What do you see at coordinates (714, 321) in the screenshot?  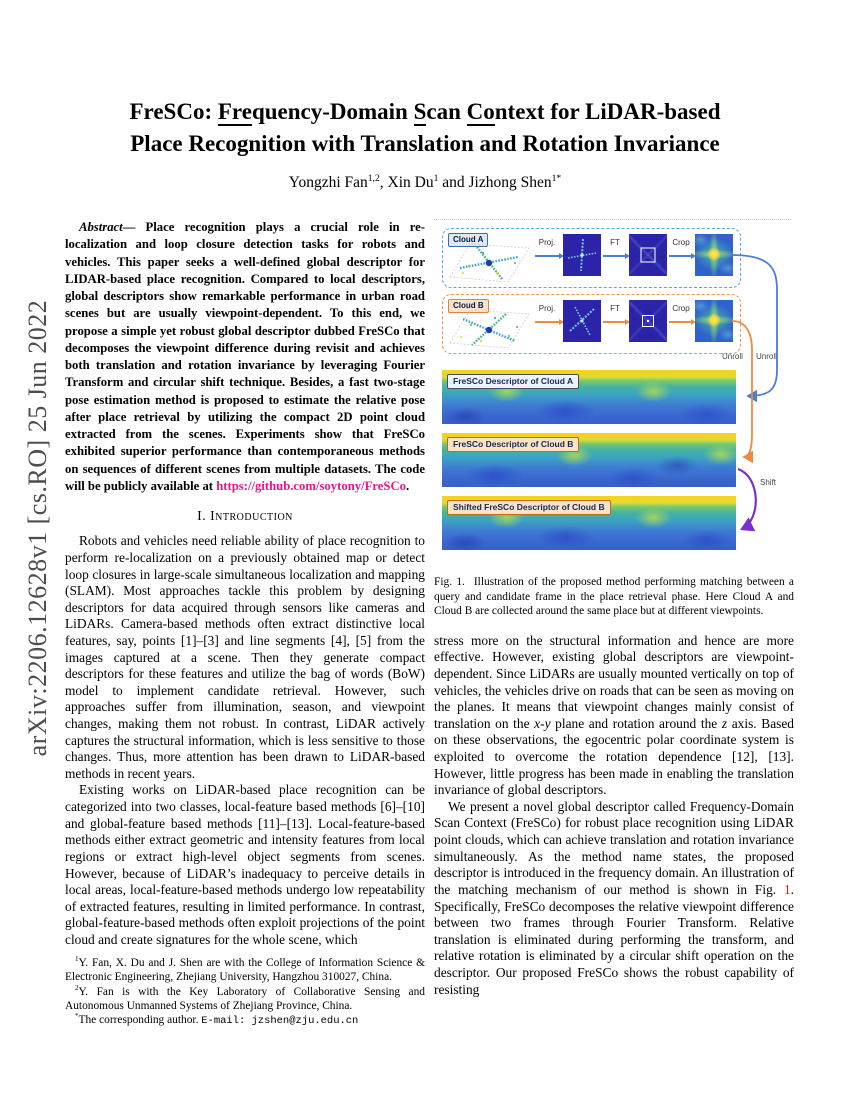 I see `crop-image-b` at bounding box center [714, 321].